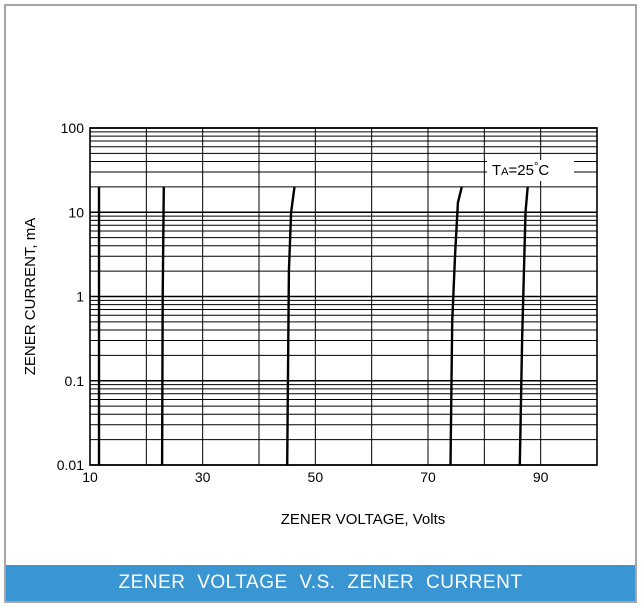 The height and width of the screenshot is (607, 643). What do you see at coordinates (76, 212) in the screenshot?
I see `y-tick-label: 10` at bounding box center [76, 212].